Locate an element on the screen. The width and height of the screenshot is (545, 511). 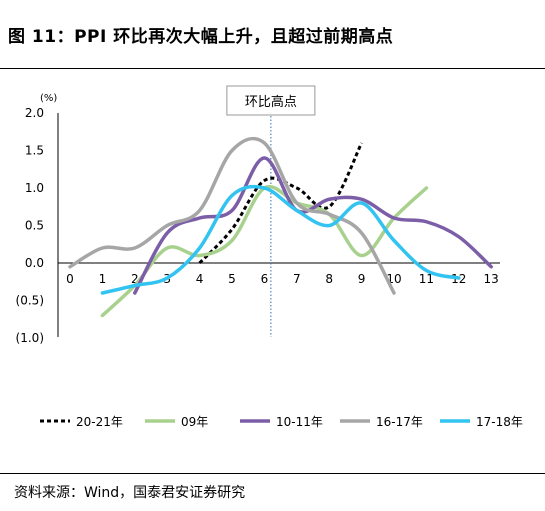
legend-label: 10-11年 is located at coordinates (299, 422).